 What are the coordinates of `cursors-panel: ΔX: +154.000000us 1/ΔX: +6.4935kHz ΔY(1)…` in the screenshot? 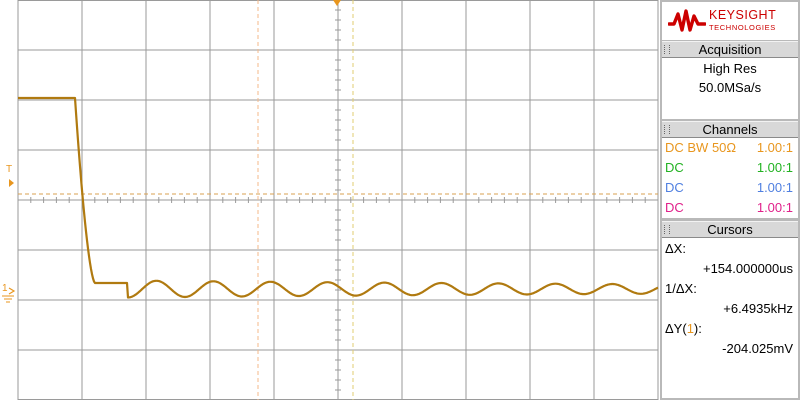 It's located at (730, 318).